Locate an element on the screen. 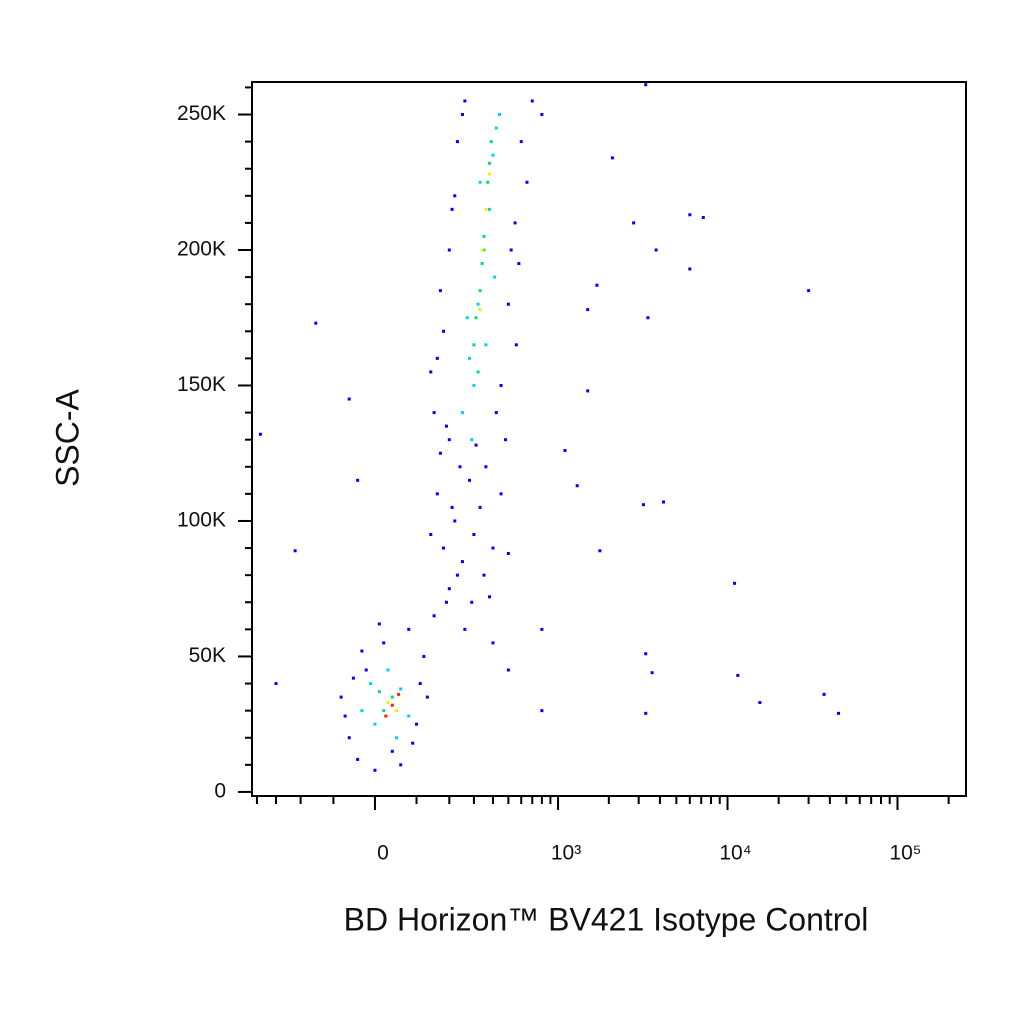 The height and width of the screenshot is (1024, 1024). x-tick-label: 10⁴ is located at coordinates (735, 853).